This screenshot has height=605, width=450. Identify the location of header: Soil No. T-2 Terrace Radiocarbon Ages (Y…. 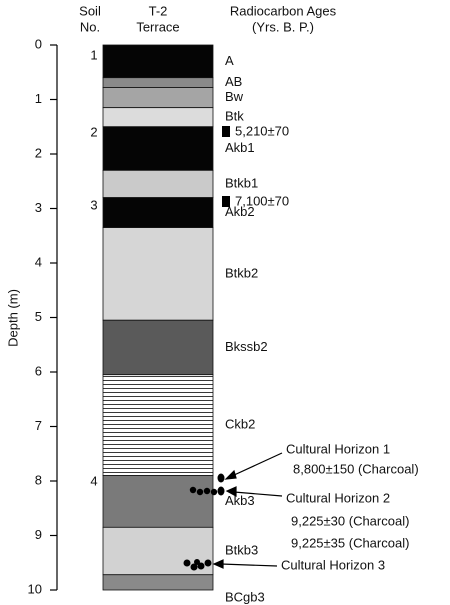
(207, 18).